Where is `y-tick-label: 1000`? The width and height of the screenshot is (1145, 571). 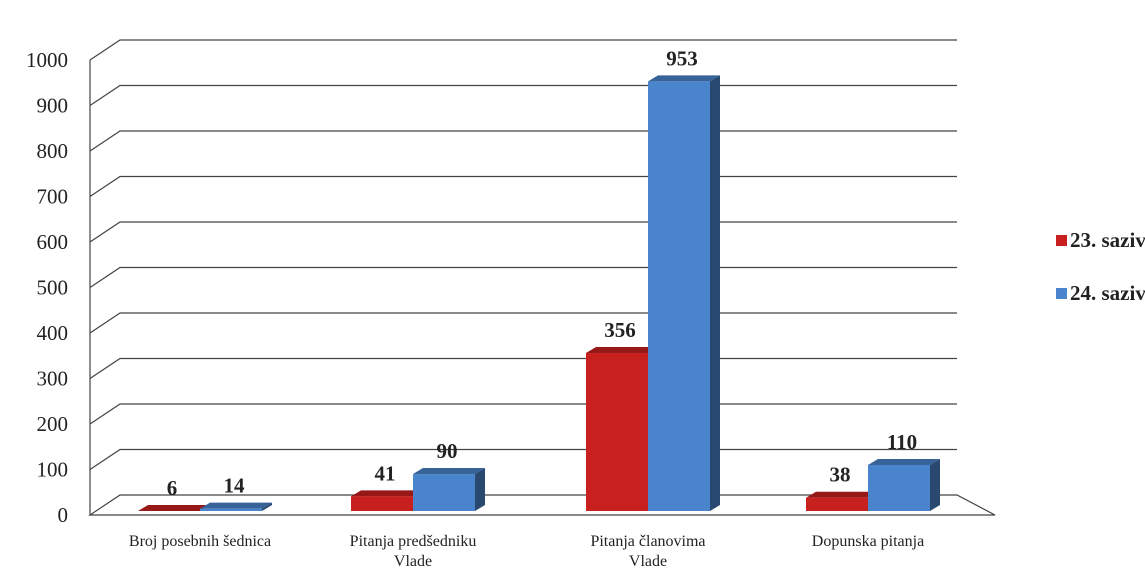 y-tick-label: 1000 is located at coordinates (47, 60).